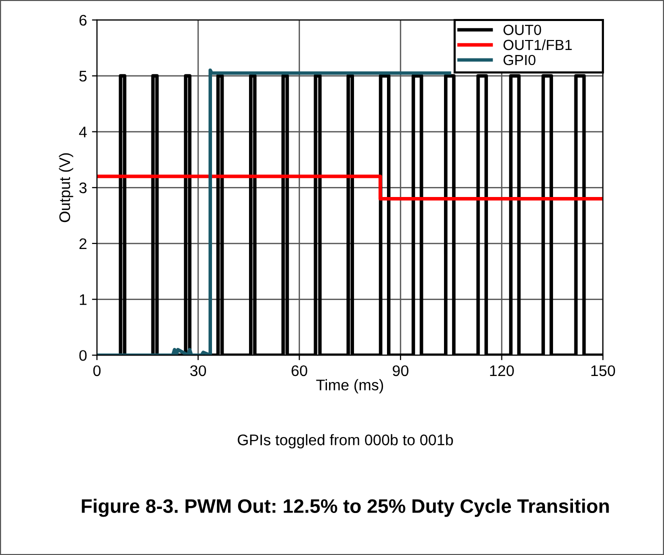  What do you see at coordinates (537, 44) in the screenshot?
I see `legend-label: OUT1/FB1` at bounding box center [537, 44].